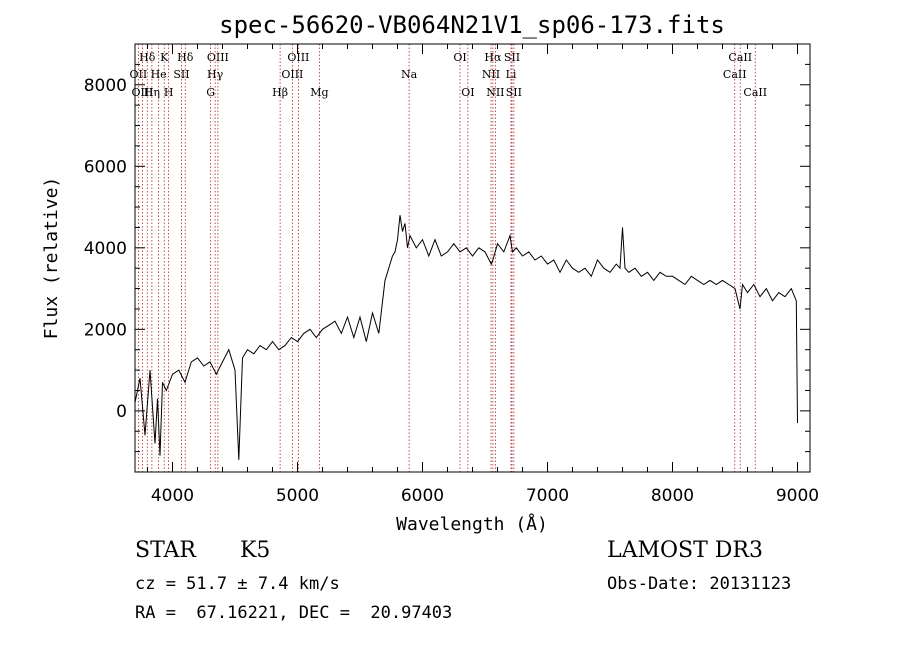 The height and width of the screenshot is (649, 900). Describe the element at coordinates (105, 167) in the screenshot. I see `y-tick-label: 6000` at that location.